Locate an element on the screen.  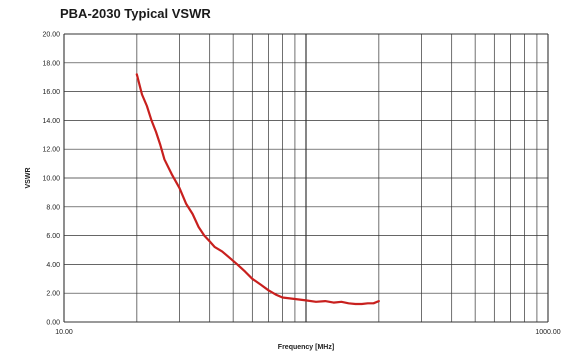
y-tick-label: 20.00 is located at coordinates (51, 35).